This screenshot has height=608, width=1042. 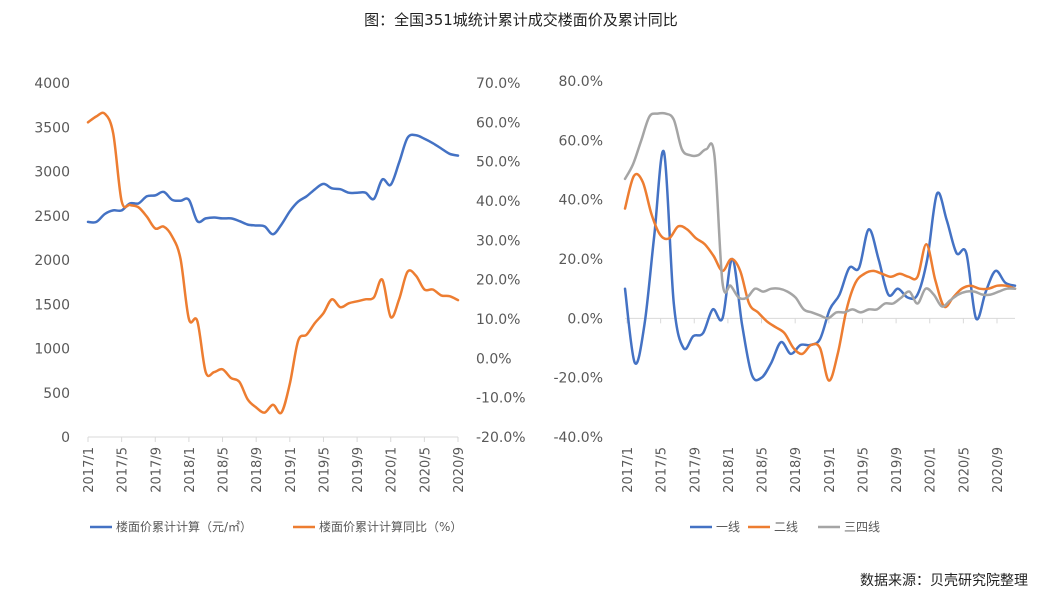 I want to click on y-right-tick-label: 10.0%, so click(x=498, y=320).